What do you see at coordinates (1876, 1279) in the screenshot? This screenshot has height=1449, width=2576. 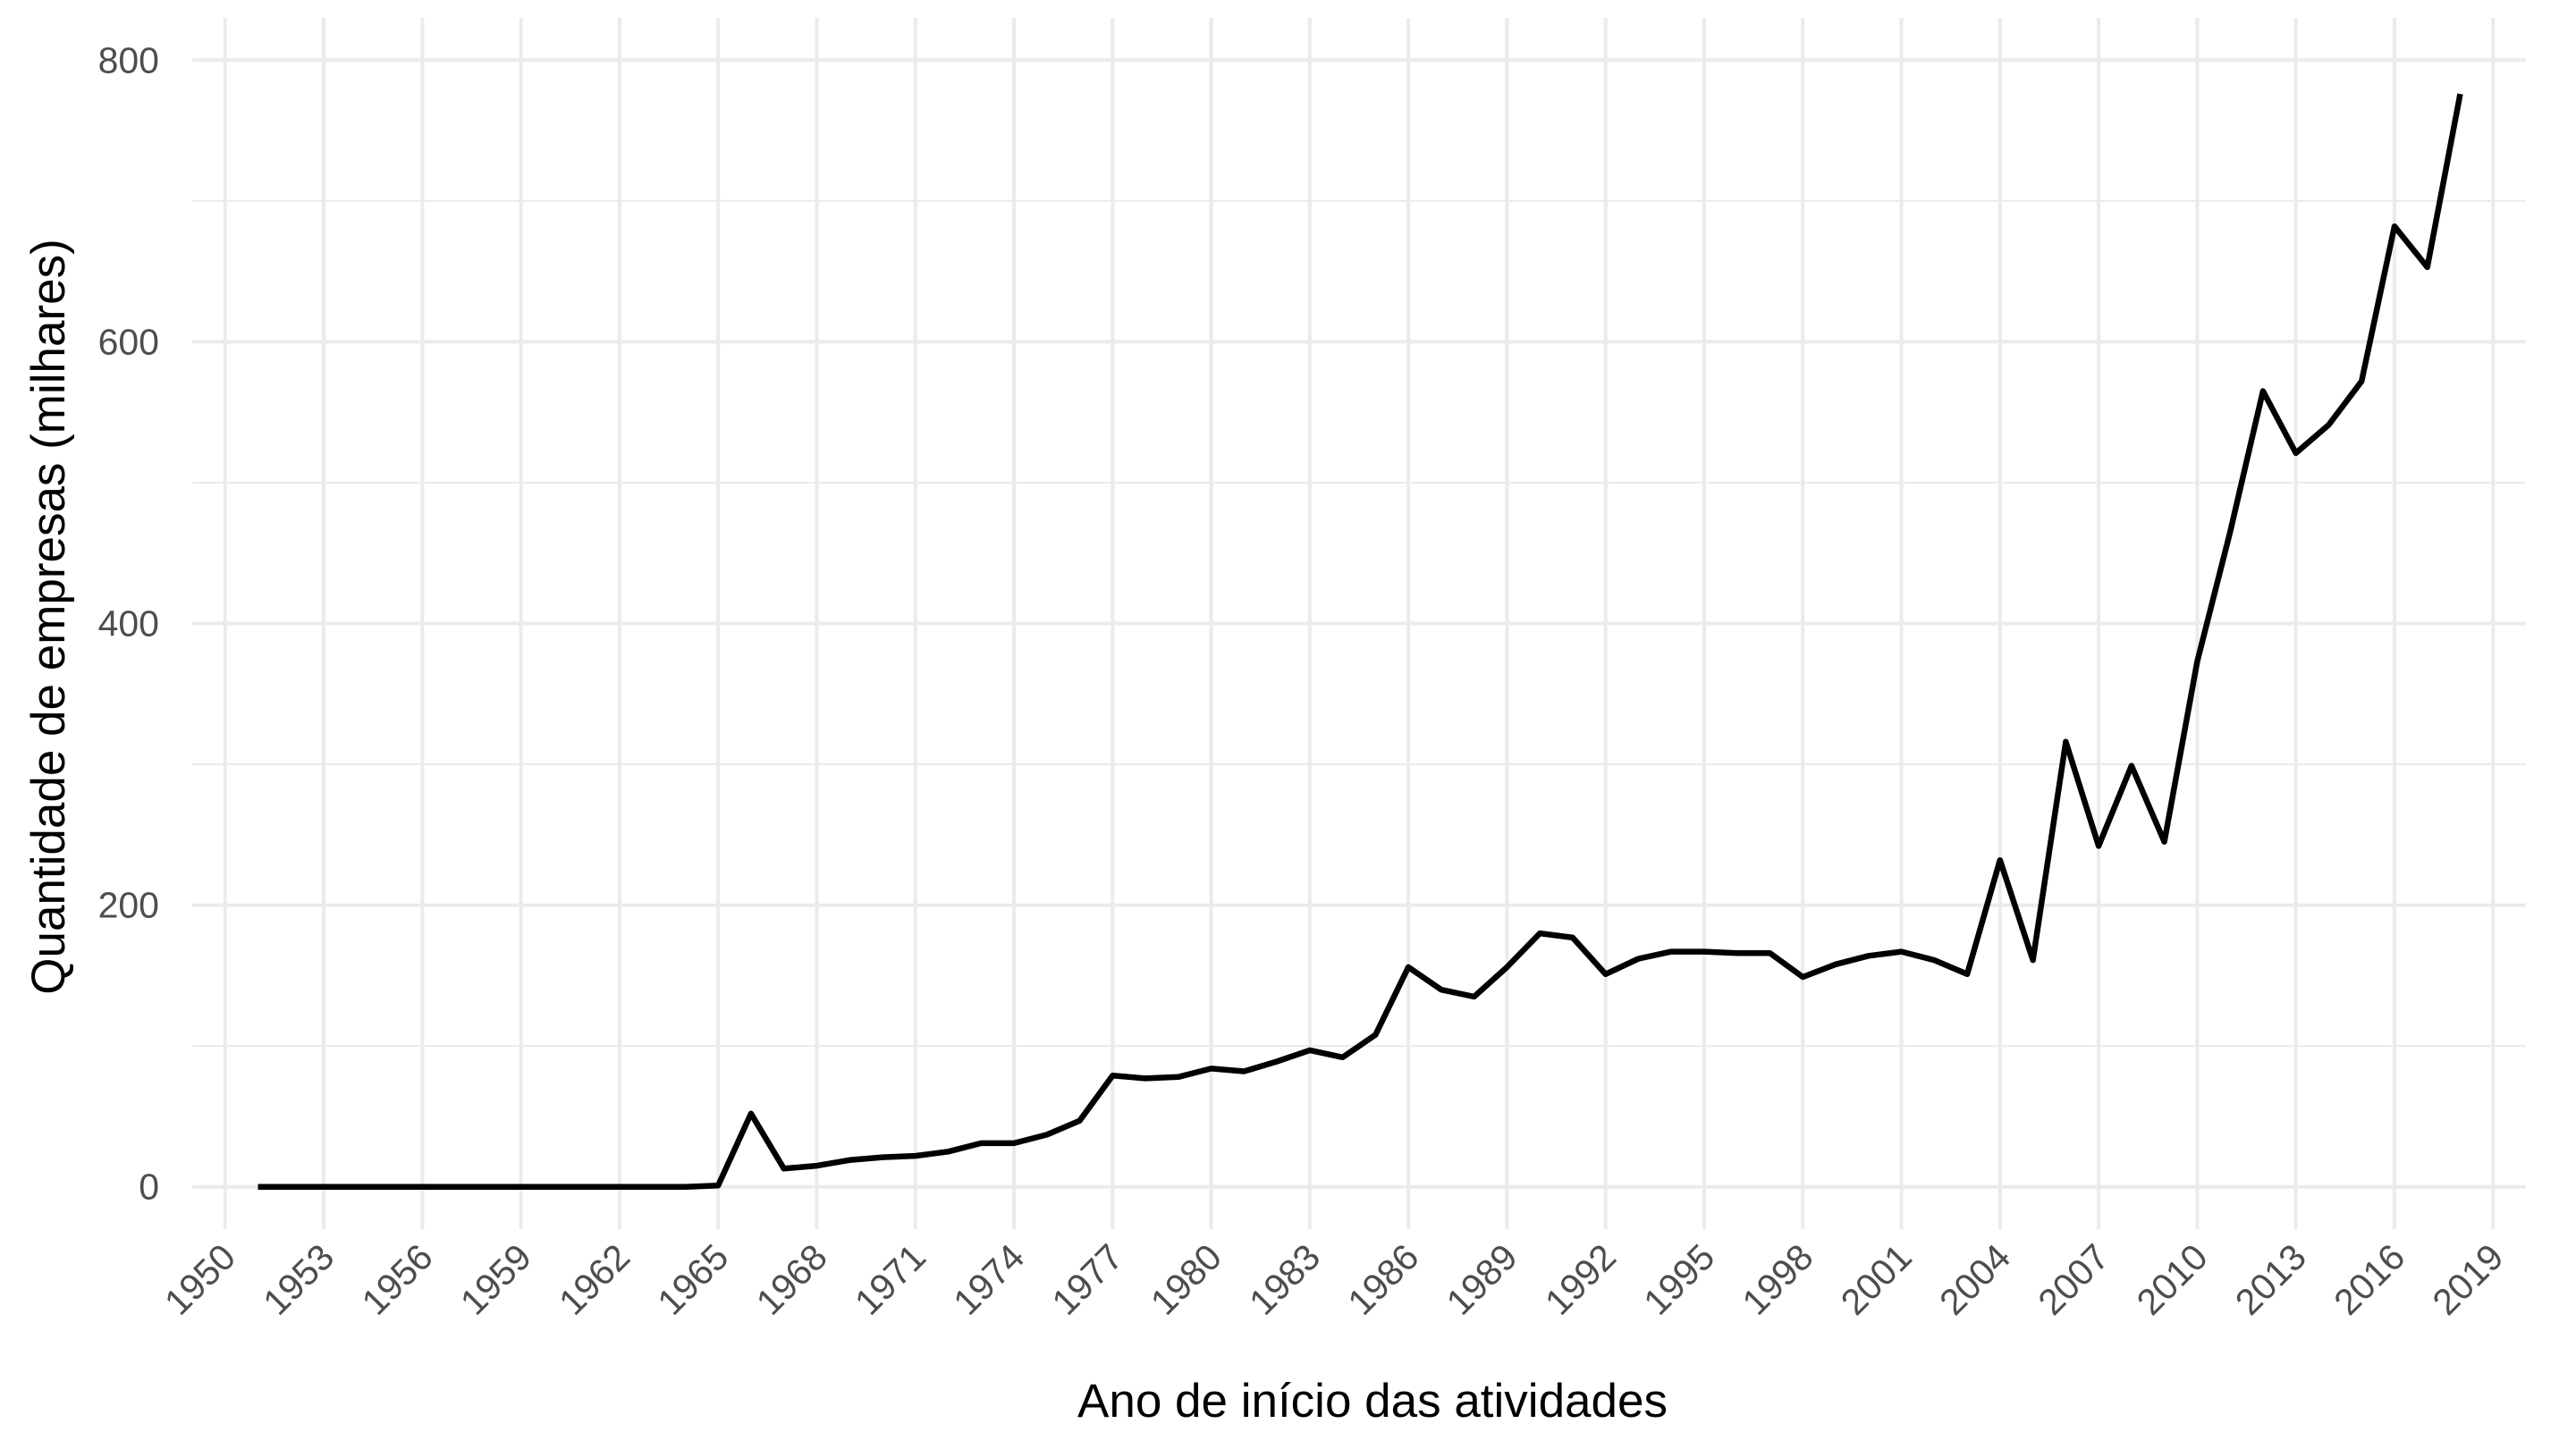 I see `x-tick-label: 2001` at bounding box center [1876, 1279].